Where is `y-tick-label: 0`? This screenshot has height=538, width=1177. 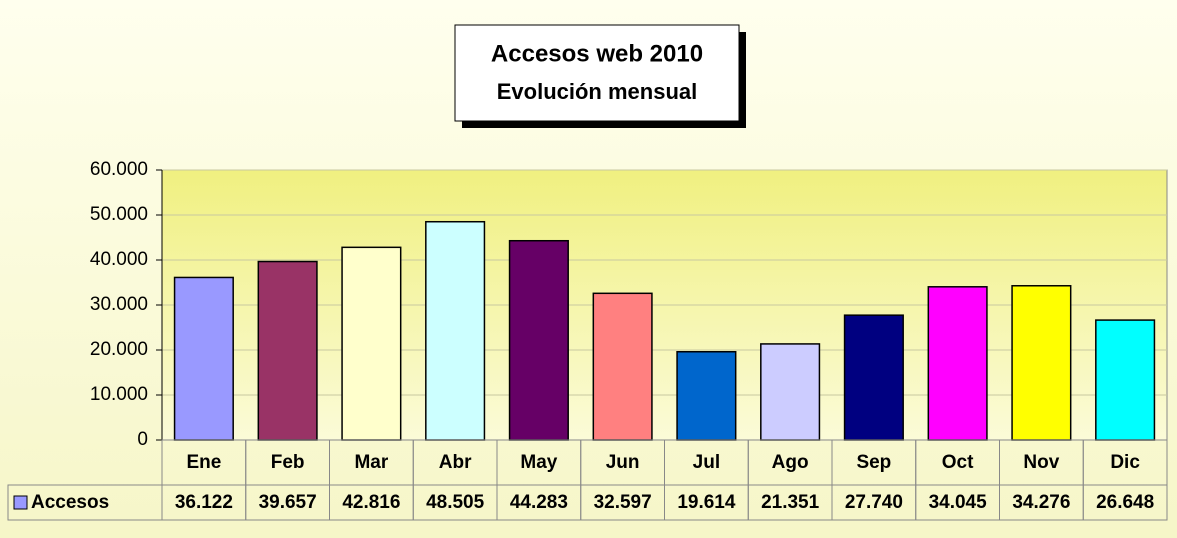 y-tick-label: 0 is located at coordinates (142, 439).